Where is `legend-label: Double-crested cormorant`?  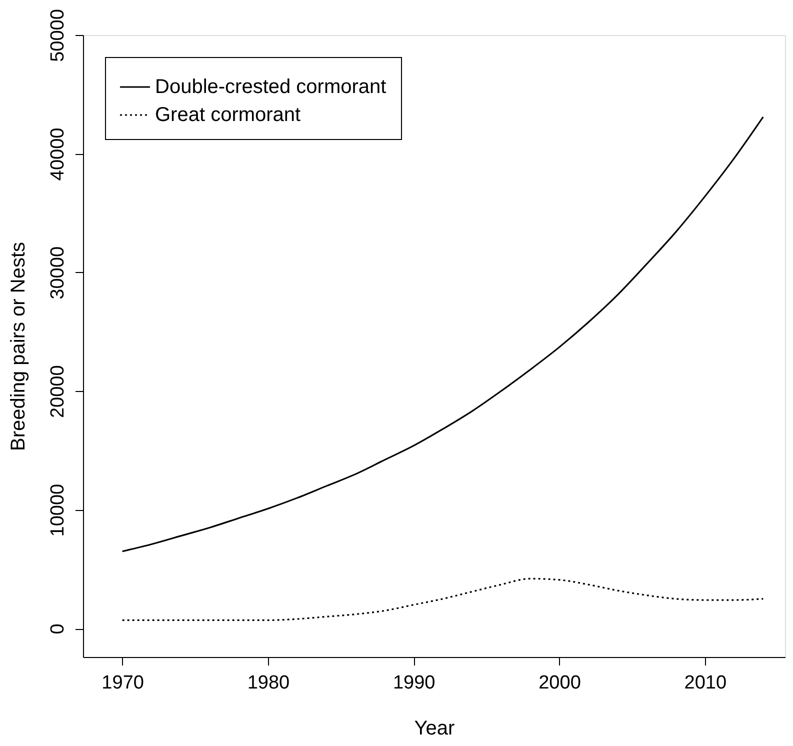
legend-label: Double-crested cormorant is located at coordinates (271, 87).